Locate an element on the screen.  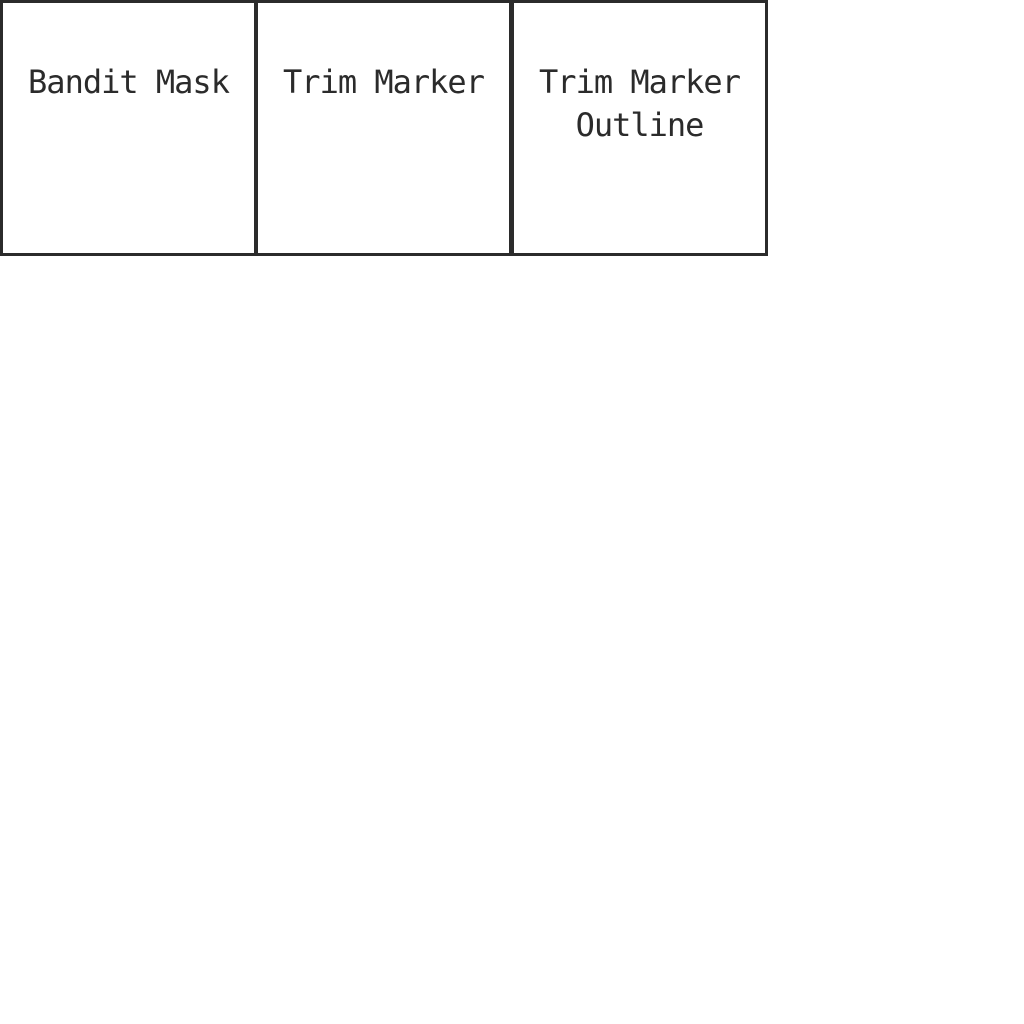
tile-label: Bandit Mask is located at coordinates (129, 82).